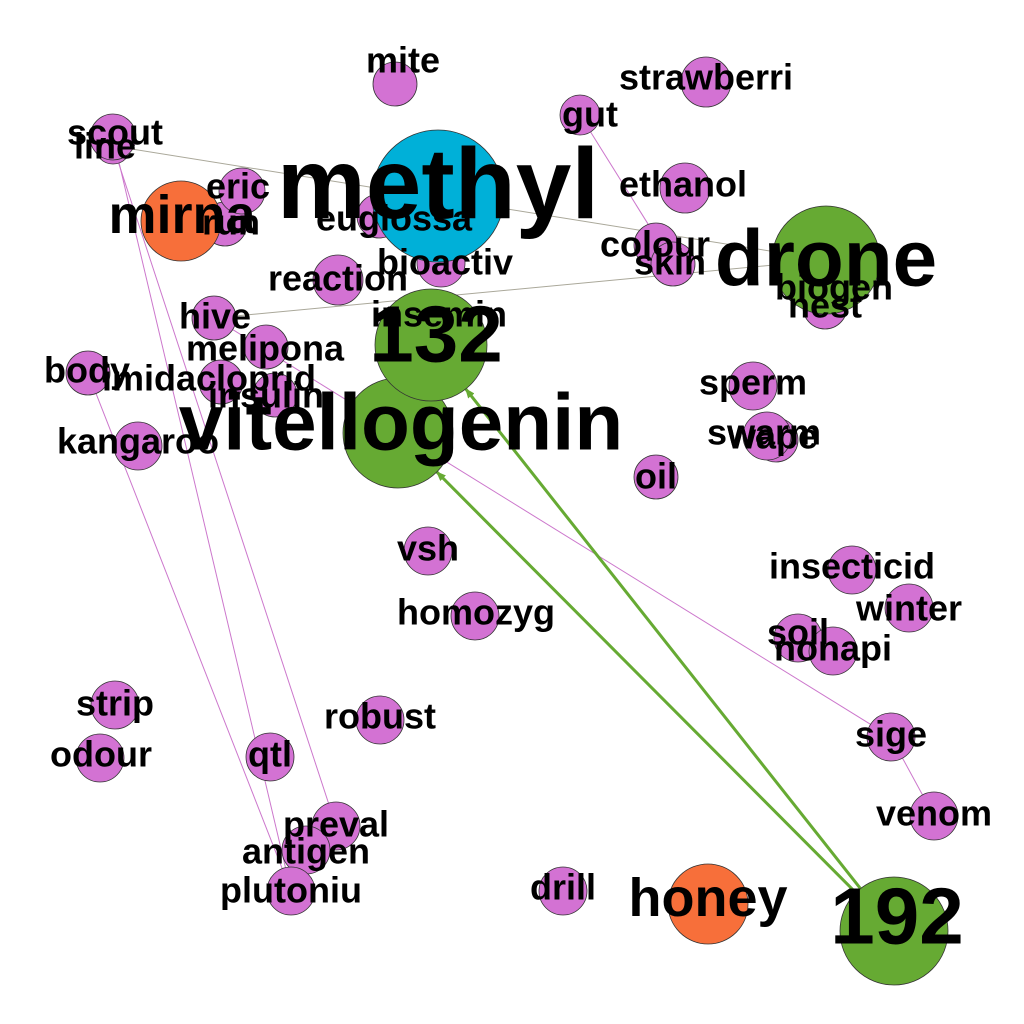 This screenshot has height=1024, width=1024. Describe the element at coordinates (825, 305) in the screenshot. I see `node-label-nest: nest` at that location.